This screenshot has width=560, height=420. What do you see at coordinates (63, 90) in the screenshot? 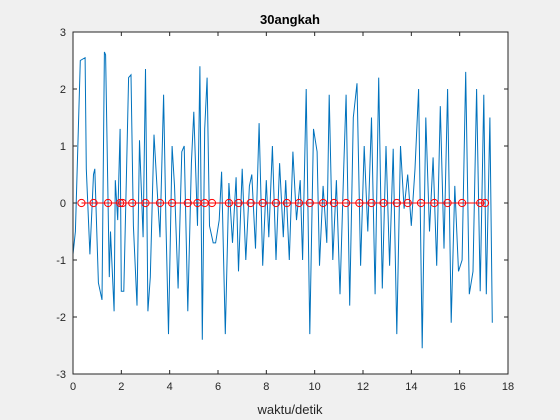
I see `y-tick-label: 2` at bounding box center [63, 90].